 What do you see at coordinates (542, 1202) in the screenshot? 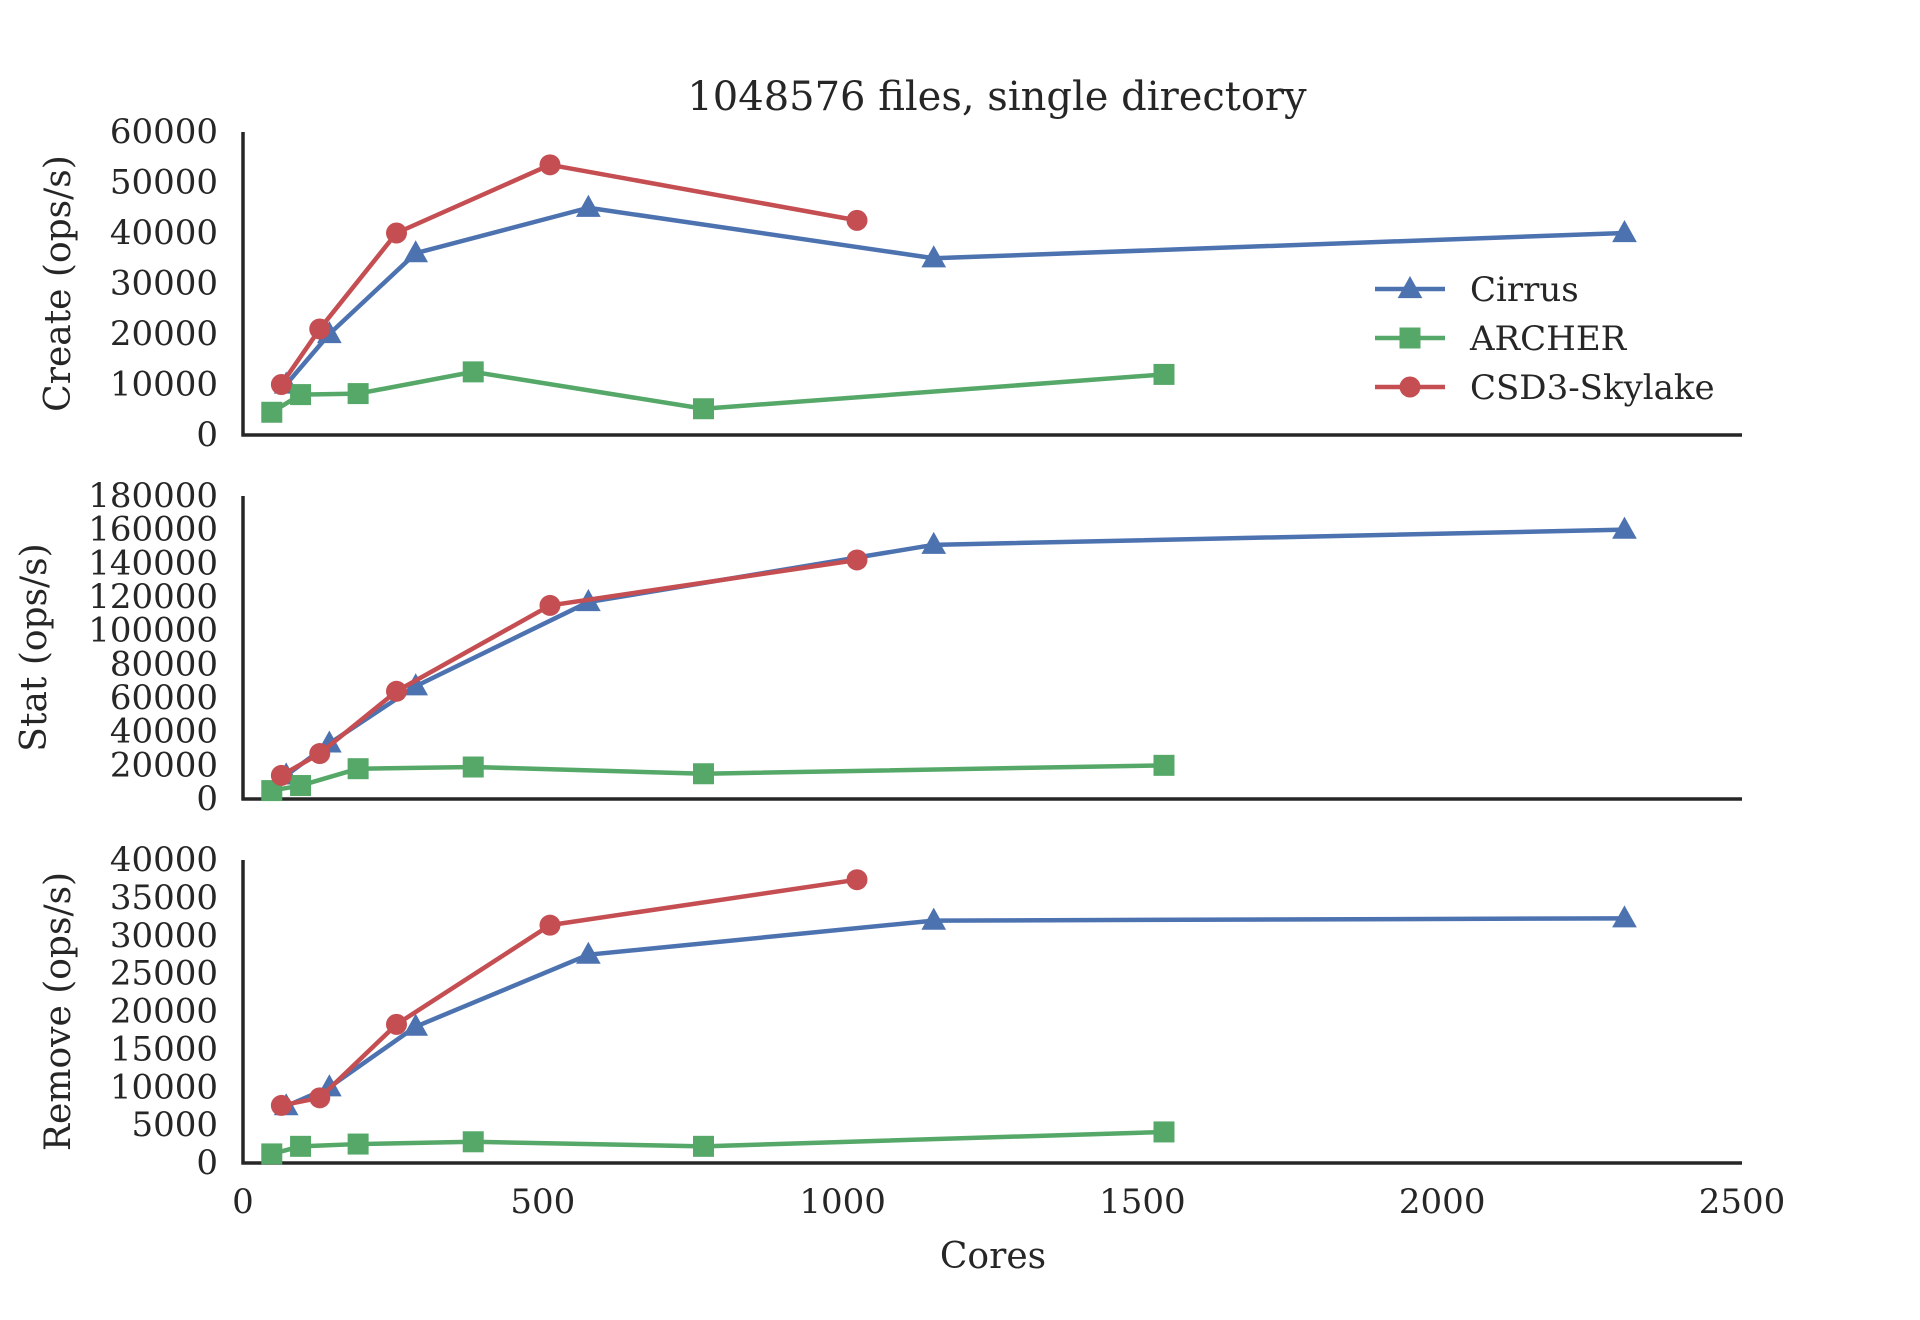
I see `x-tick-label: 500` at bounding box center [542, 1202].